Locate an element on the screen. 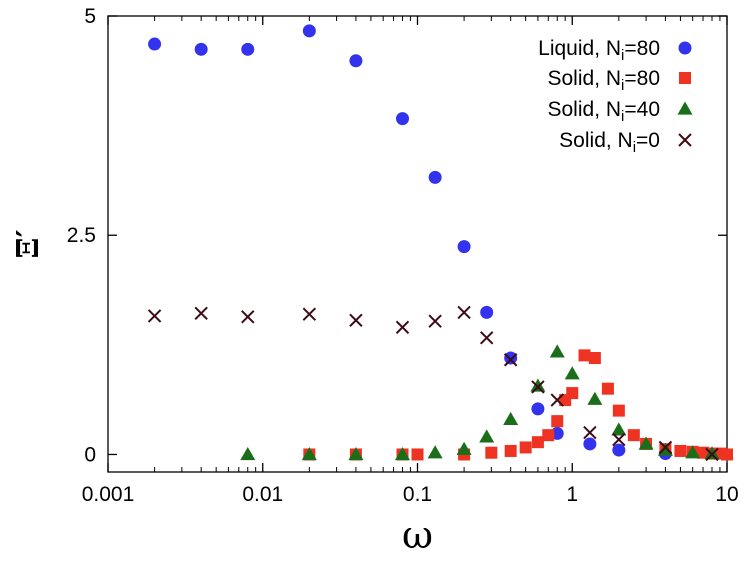  legend-entry-label: Solid, Ni=80 is located at coordinates (604, 80).